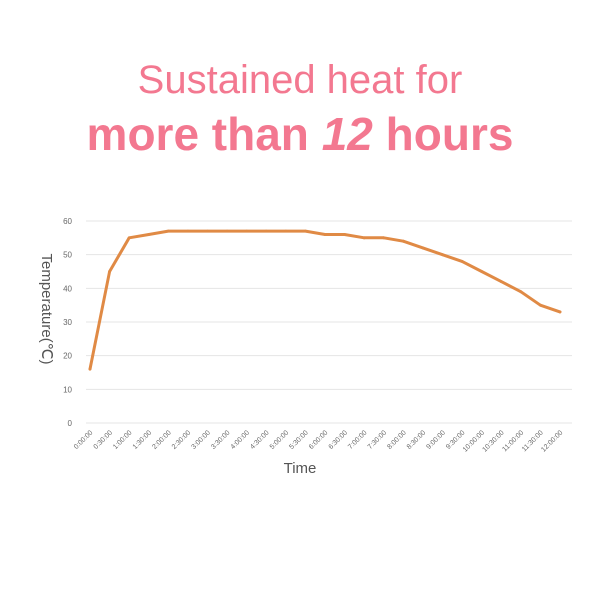  I want to click on x-tick-label: 2:00:00, so click(162, 440).